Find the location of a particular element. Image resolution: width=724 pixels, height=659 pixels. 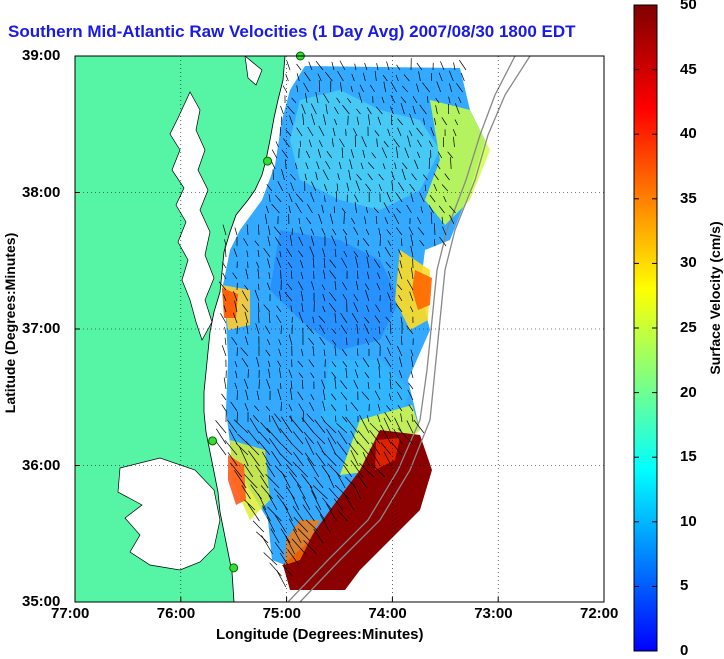

y-tick-label: 36:00 is located at coordinates (41, 465).